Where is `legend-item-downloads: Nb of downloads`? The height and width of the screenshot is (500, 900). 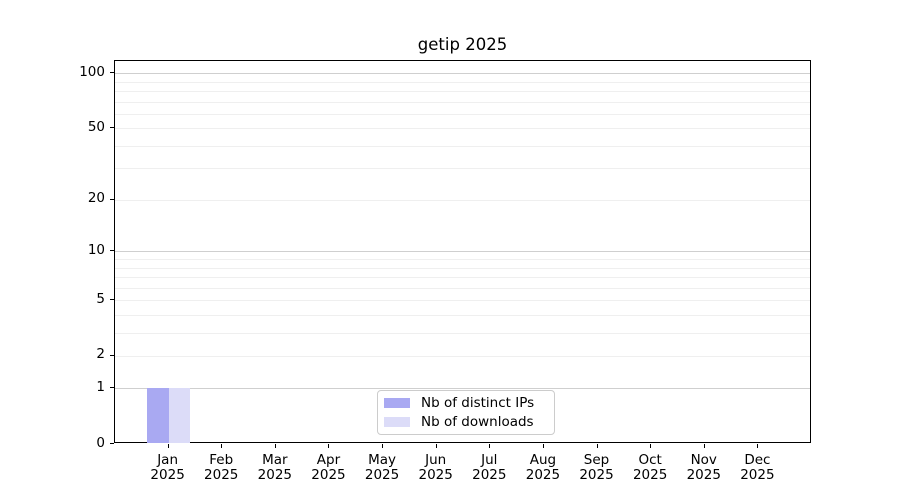 legend-item-downloads: Nb of downloads is located at coordinates (469, 422).